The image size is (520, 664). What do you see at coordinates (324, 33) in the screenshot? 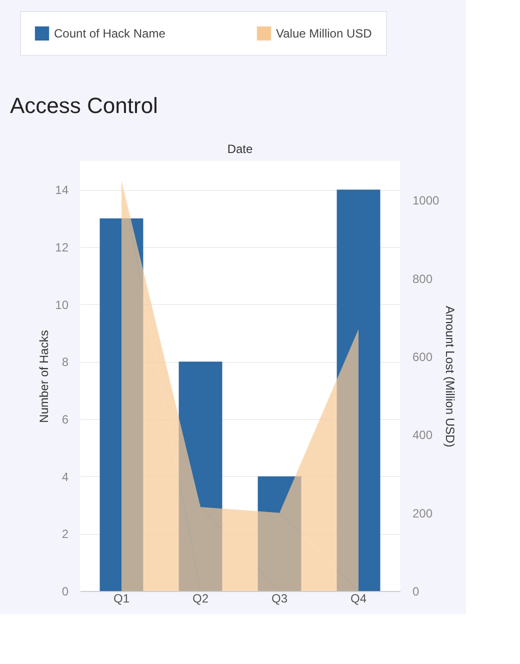
I see `legend-label: Value Million USD` at bounding box center [324, 33].